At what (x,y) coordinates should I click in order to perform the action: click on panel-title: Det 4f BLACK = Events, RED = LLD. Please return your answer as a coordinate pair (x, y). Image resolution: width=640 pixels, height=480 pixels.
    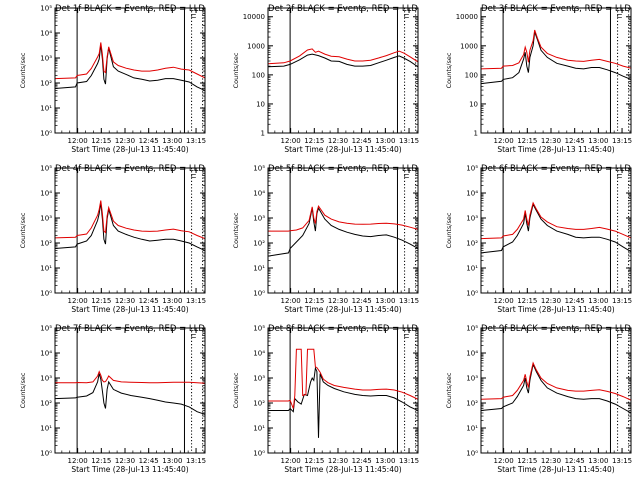
    Looking at the image, I should click on (130, 169).